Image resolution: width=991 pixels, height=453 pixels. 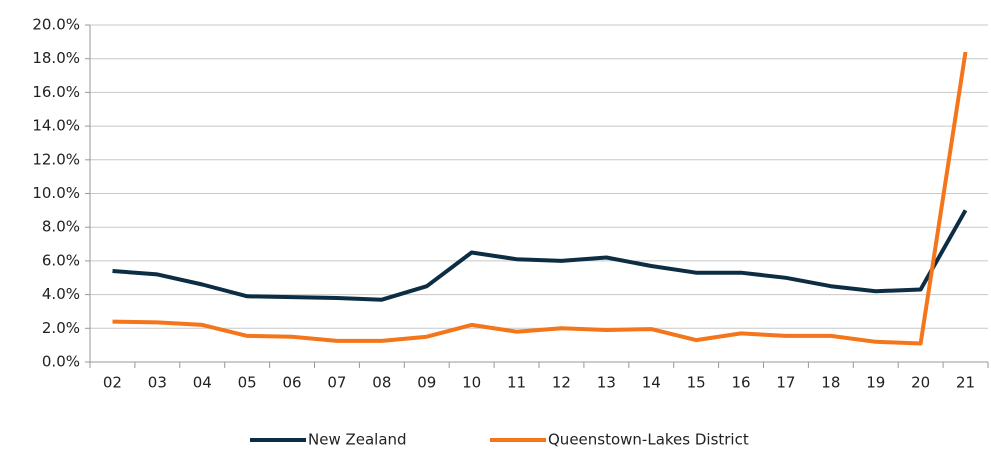 I want to click on x-tick-label: 14, so click(x=651, y=383).